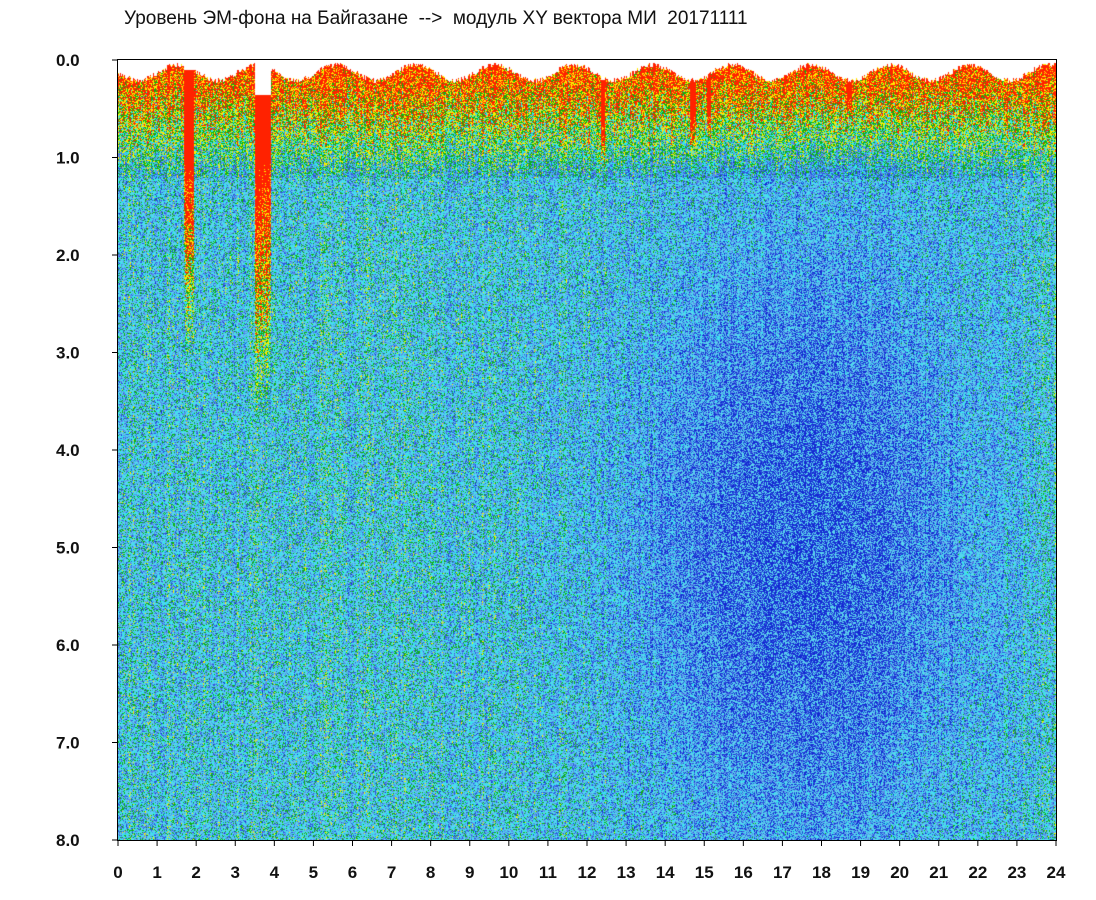 The image size is (1096, 900). What do you see at coordinates (68, 743) in the screenshot?
I see `y-tick-label: 7.0` at bounding box center [68, 743].